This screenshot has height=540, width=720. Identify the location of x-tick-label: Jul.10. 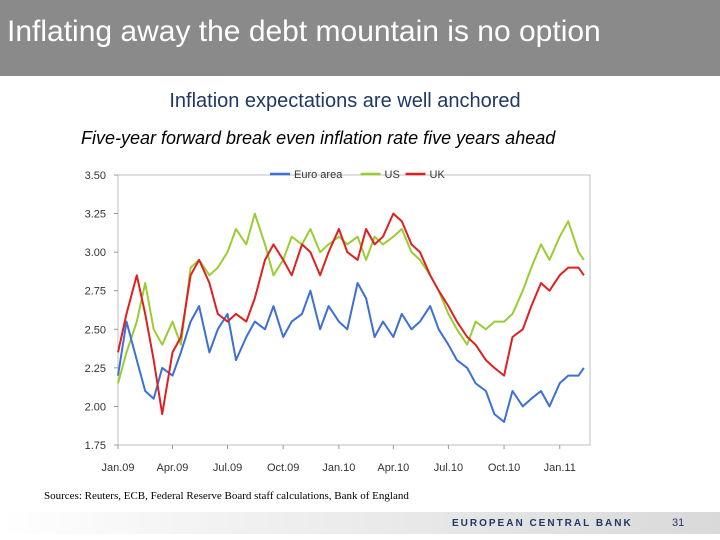
(448, 468).